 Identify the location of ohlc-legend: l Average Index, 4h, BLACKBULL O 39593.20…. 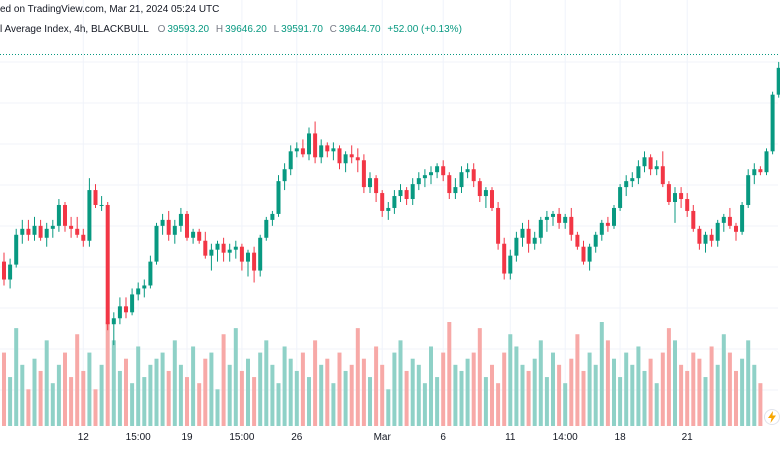
(233, 29).